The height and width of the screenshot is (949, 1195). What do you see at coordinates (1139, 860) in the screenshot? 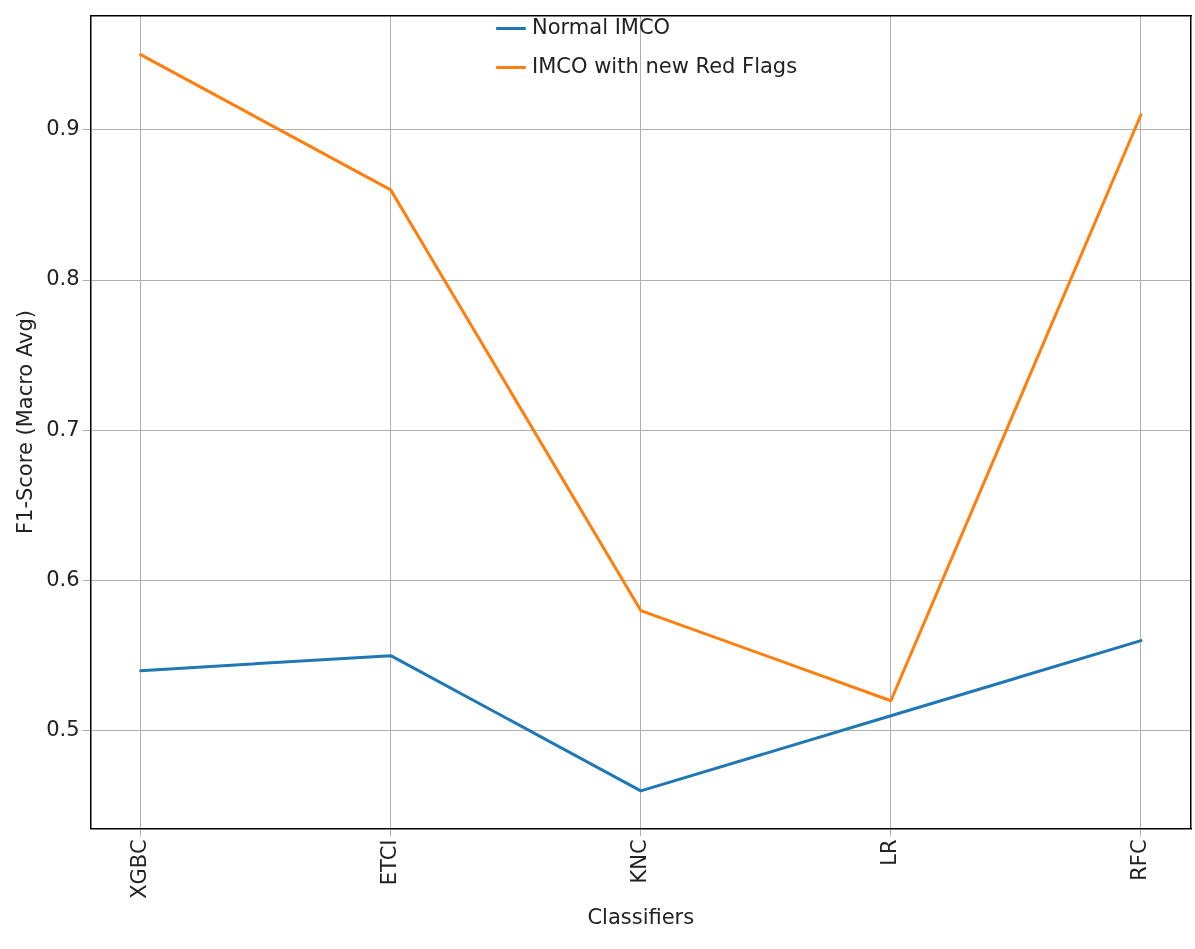
I see `x-tick-label: RFC` at bounding box center [1139, 860].